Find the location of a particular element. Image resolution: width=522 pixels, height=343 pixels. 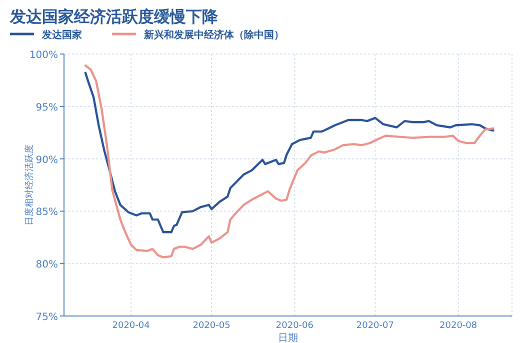

x-tick-label: 2020-05 is located at coordinates (211, 326).